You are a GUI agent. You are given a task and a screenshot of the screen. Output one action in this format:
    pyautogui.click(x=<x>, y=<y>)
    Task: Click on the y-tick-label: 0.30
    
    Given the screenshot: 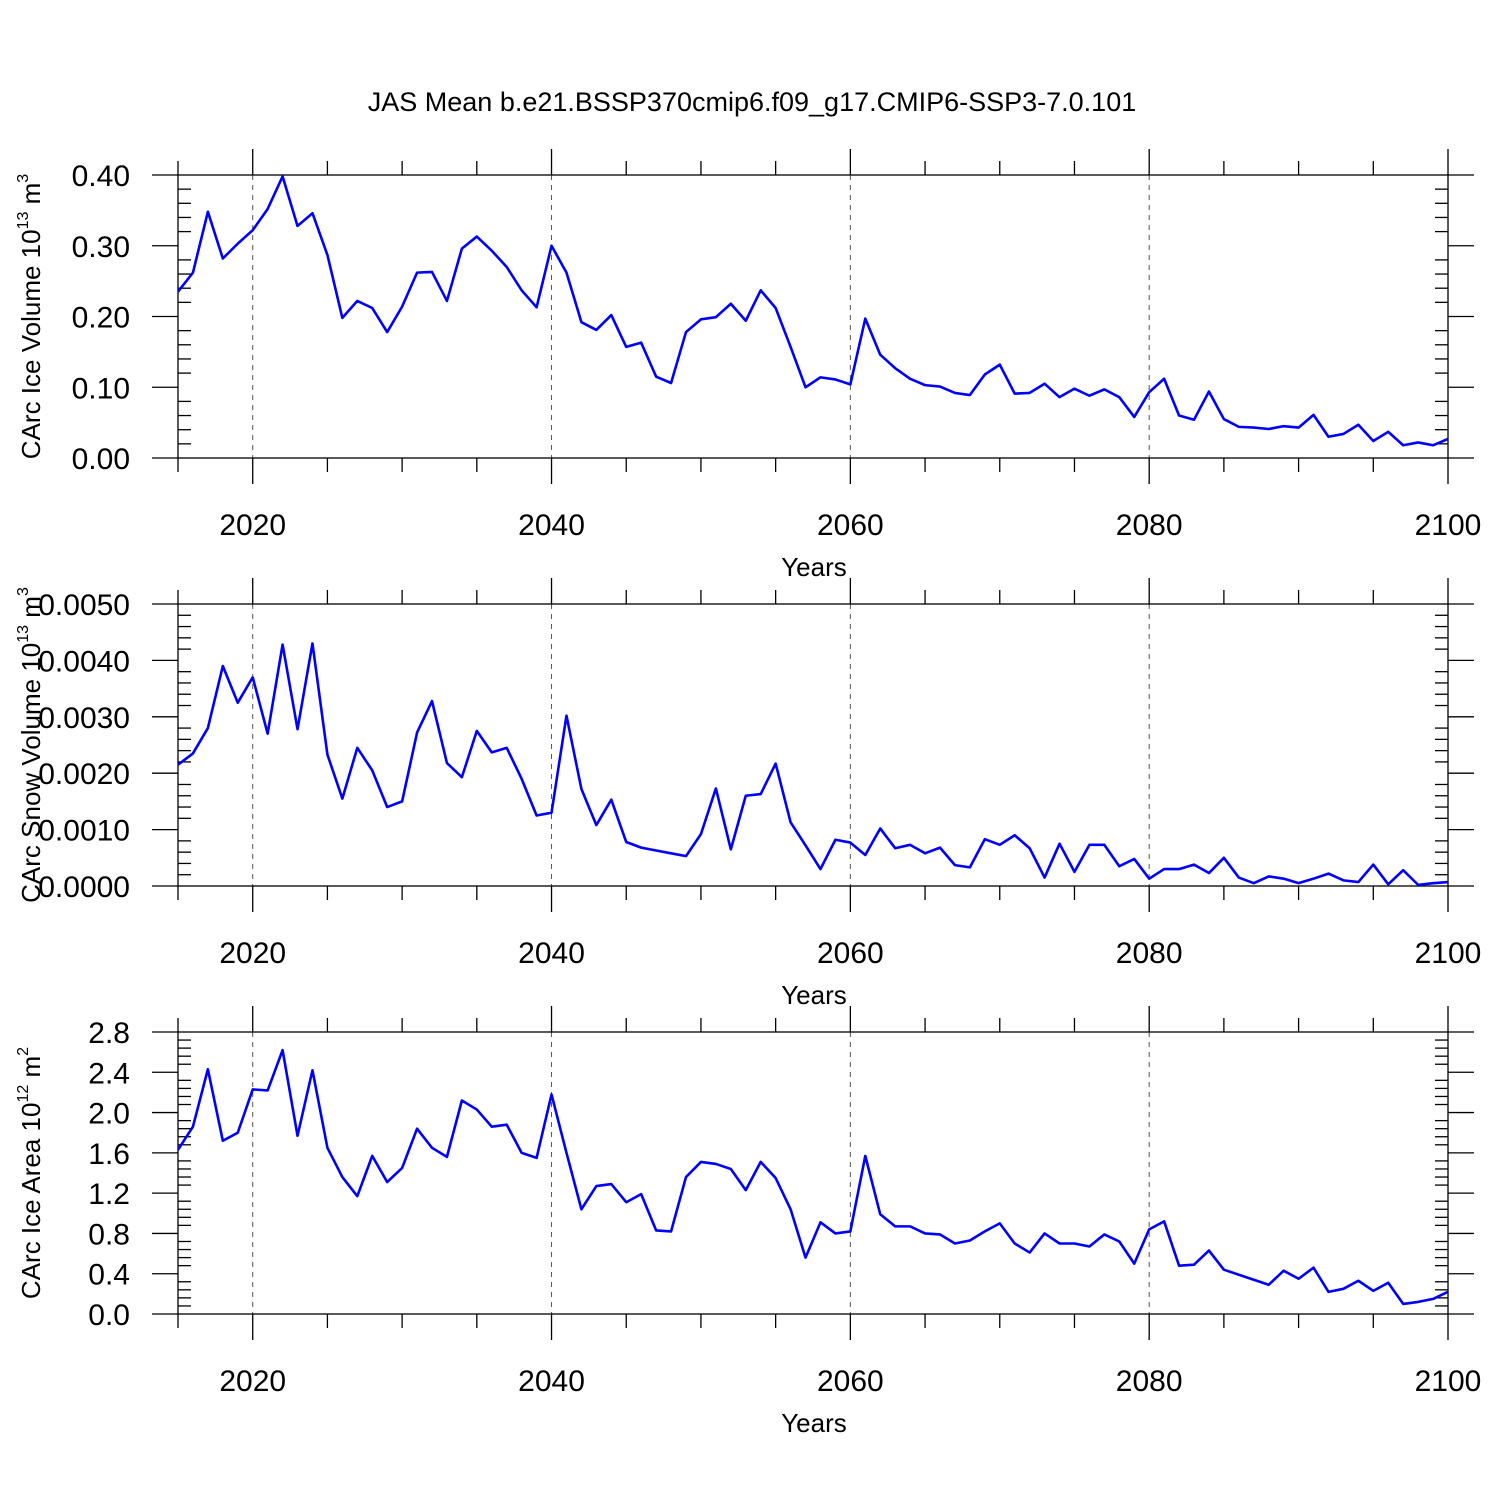 What is the action you would take?
    pyautogui.click(x=101, y=247)
    